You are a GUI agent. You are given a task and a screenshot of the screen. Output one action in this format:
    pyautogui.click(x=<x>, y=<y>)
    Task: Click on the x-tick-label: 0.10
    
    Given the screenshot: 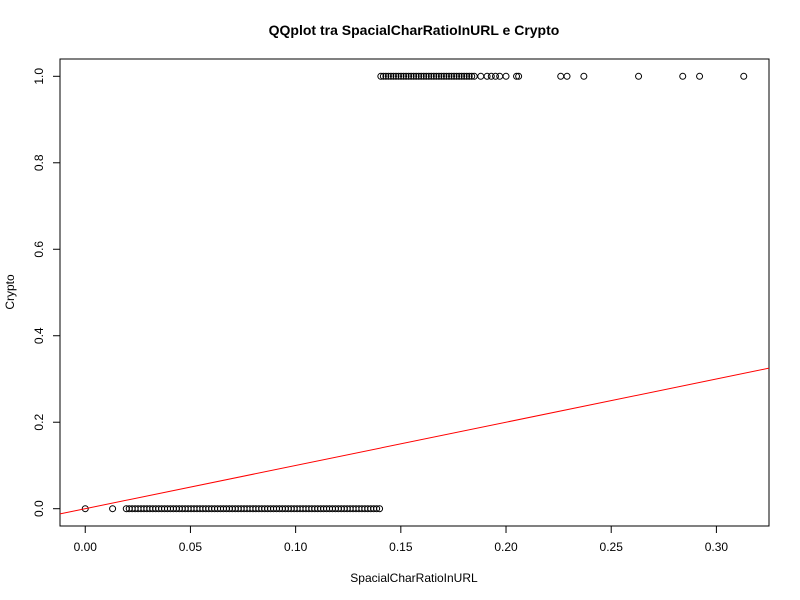 What is the action you would take?
    pyautogui.click(x=296, y=547)
    